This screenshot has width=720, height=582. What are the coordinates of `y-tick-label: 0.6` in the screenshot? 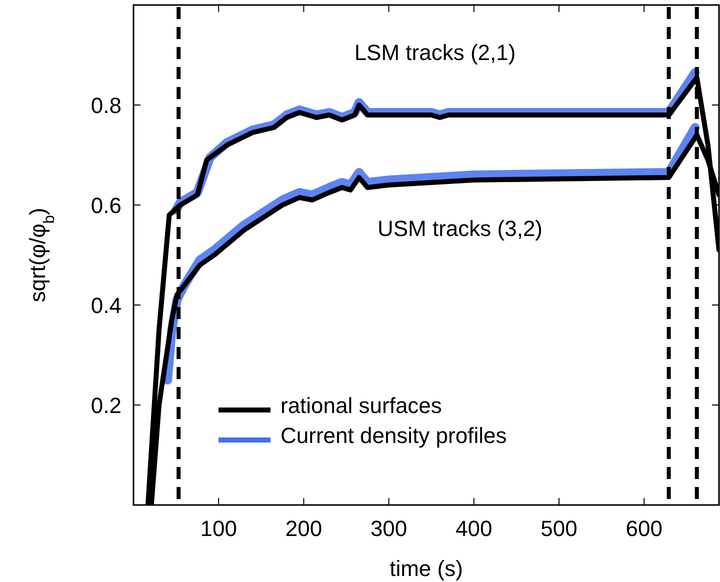 It's located at (106, 205).